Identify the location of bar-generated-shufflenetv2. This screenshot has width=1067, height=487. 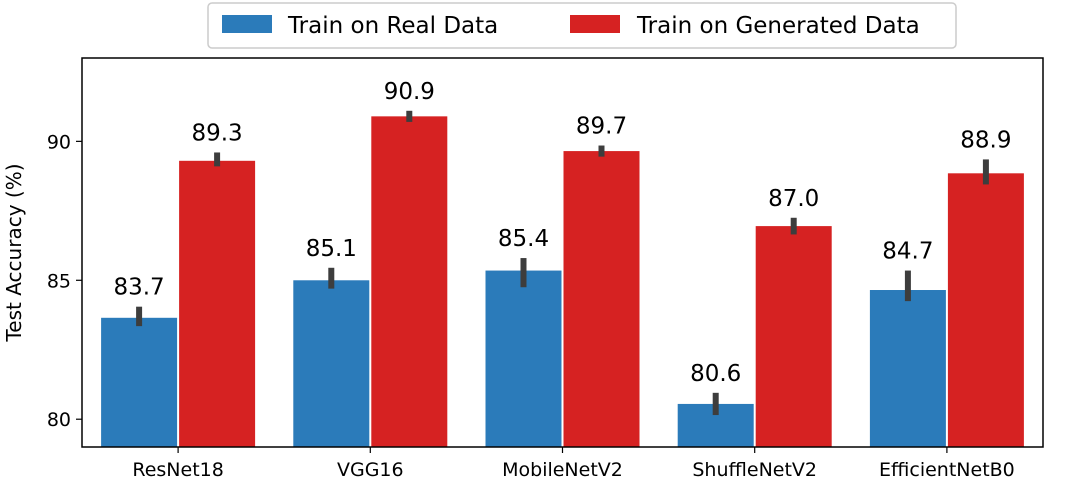
(793, 336).